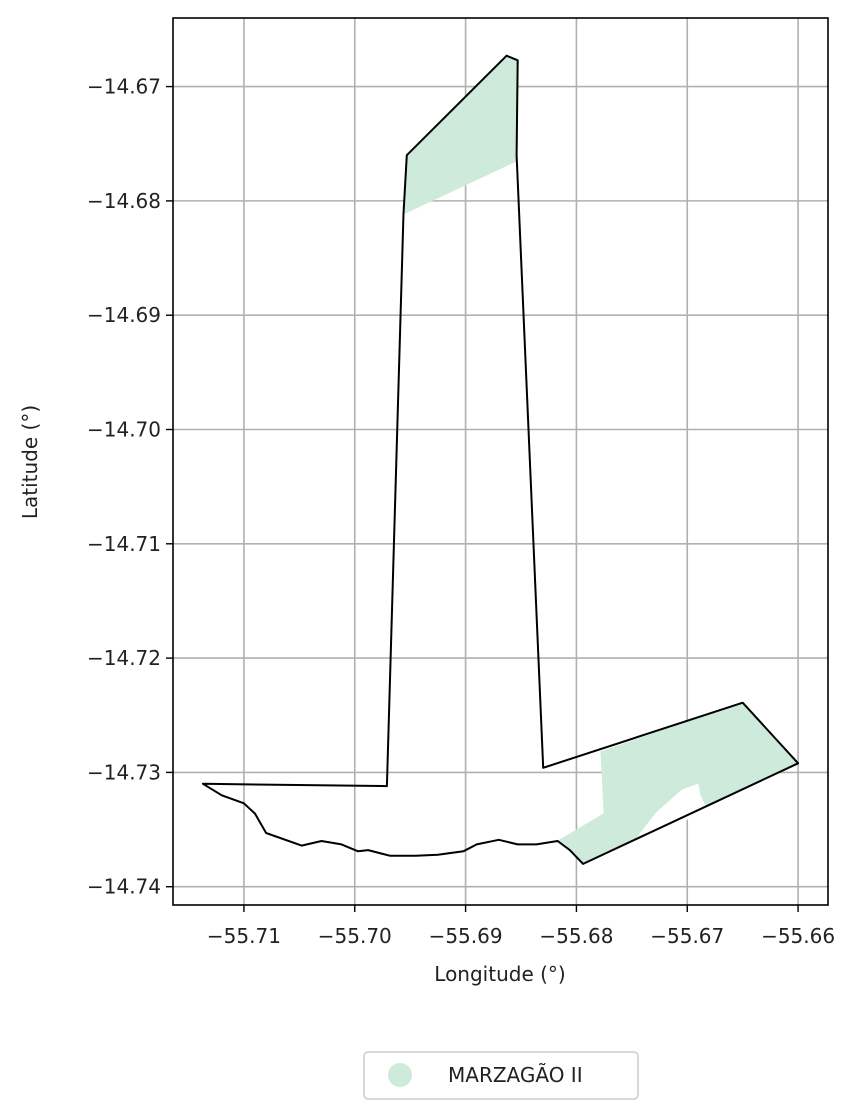  What do you see at coordinates (30, 462) in the screenshot?
I see `y-axis-label: Latitude (°)` at bounding box center [30, 462].